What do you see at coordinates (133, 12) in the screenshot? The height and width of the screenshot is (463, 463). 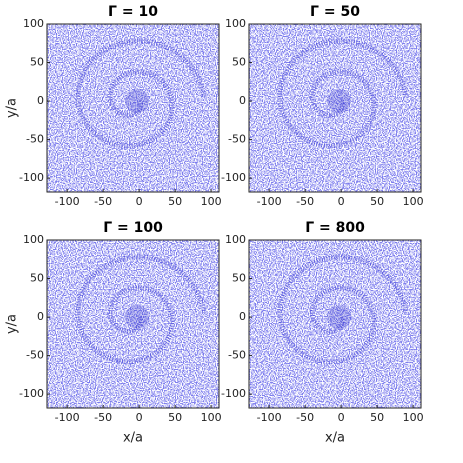 I see `panel-title: Γ = 10` at bounding box center [133, 12].